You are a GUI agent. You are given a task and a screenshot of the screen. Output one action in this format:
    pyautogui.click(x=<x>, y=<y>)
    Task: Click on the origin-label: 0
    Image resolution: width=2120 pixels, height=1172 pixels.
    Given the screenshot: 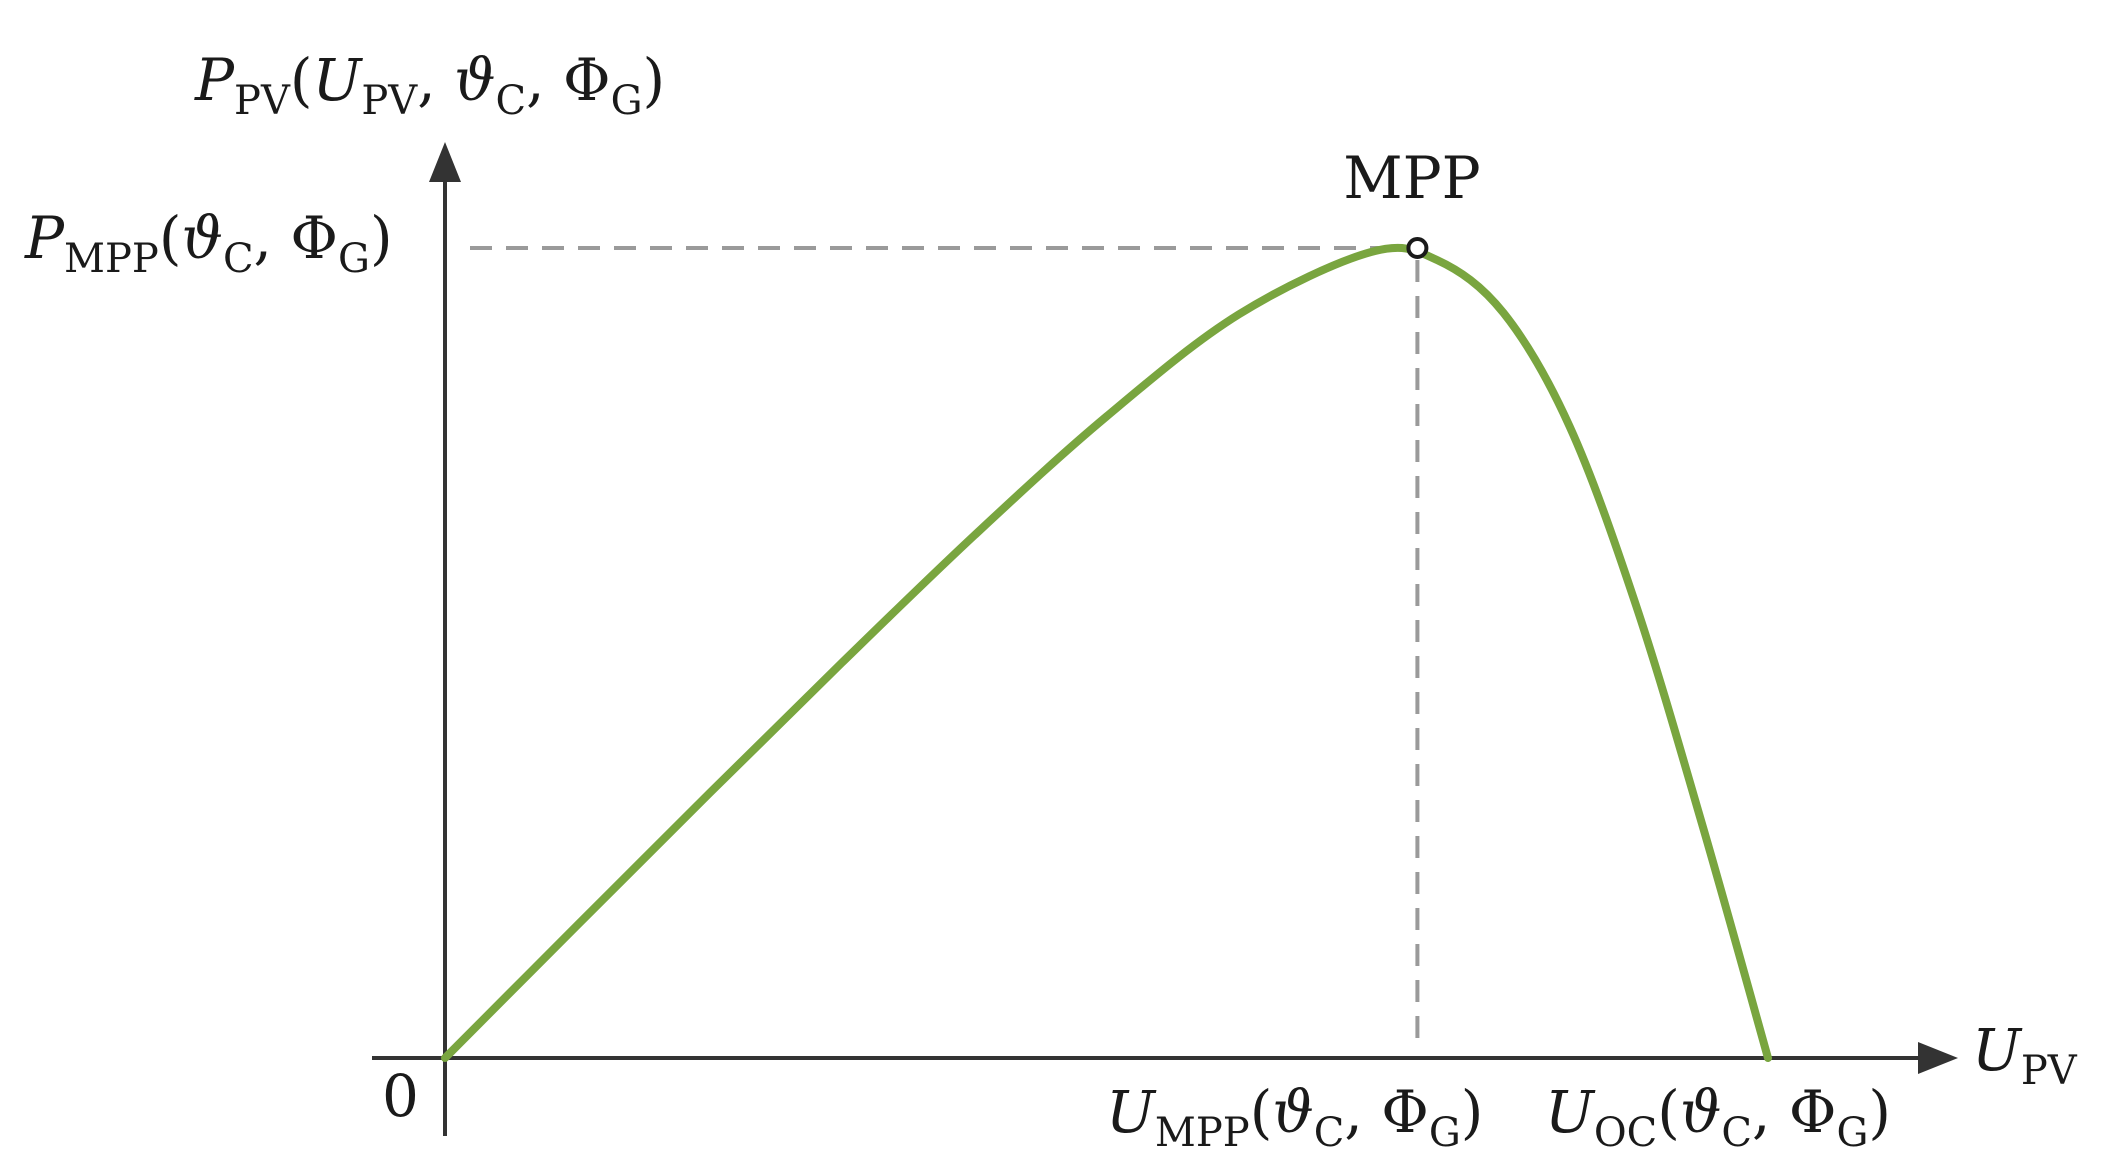 What is the action you would take?
    pyautogui.click(x=400, y=1096)
    